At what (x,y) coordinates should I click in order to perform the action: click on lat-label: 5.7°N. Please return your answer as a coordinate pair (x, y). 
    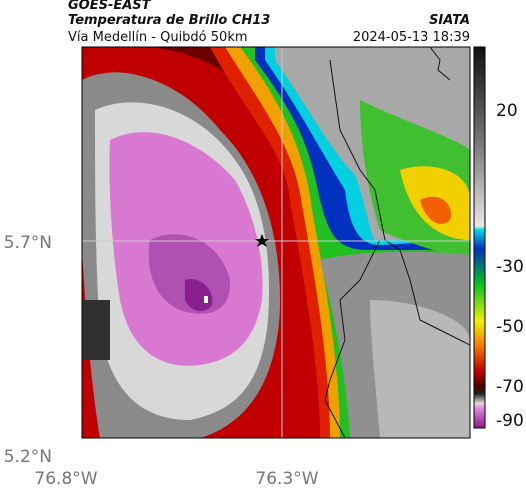
    Looking at the image, I should click on (28, 243).